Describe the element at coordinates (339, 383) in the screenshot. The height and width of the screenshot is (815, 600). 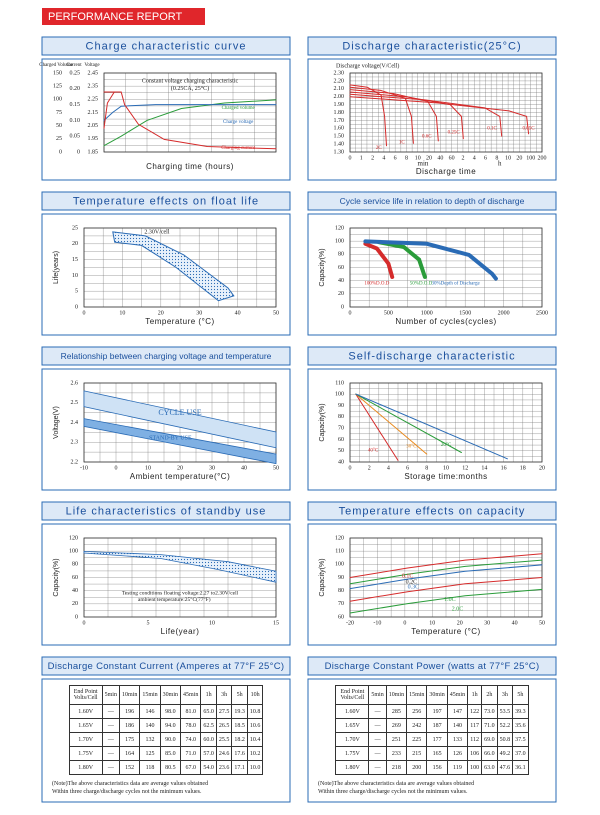
I see `y-tick-label: 110` at that location.